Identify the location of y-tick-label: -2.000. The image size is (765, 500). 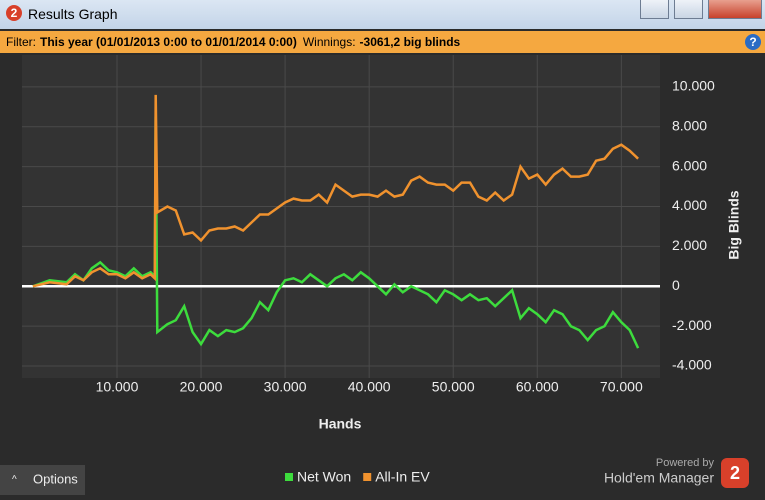
(692, 325).